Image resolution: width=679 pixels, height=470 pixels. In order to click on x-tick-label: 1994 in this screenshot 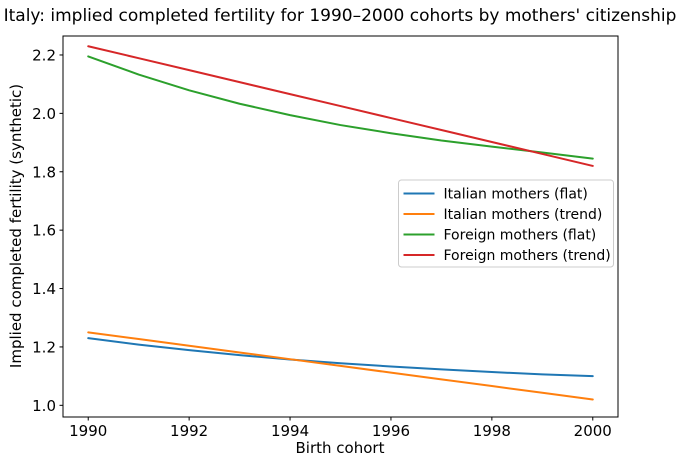, I will do `click(290, 431)`.